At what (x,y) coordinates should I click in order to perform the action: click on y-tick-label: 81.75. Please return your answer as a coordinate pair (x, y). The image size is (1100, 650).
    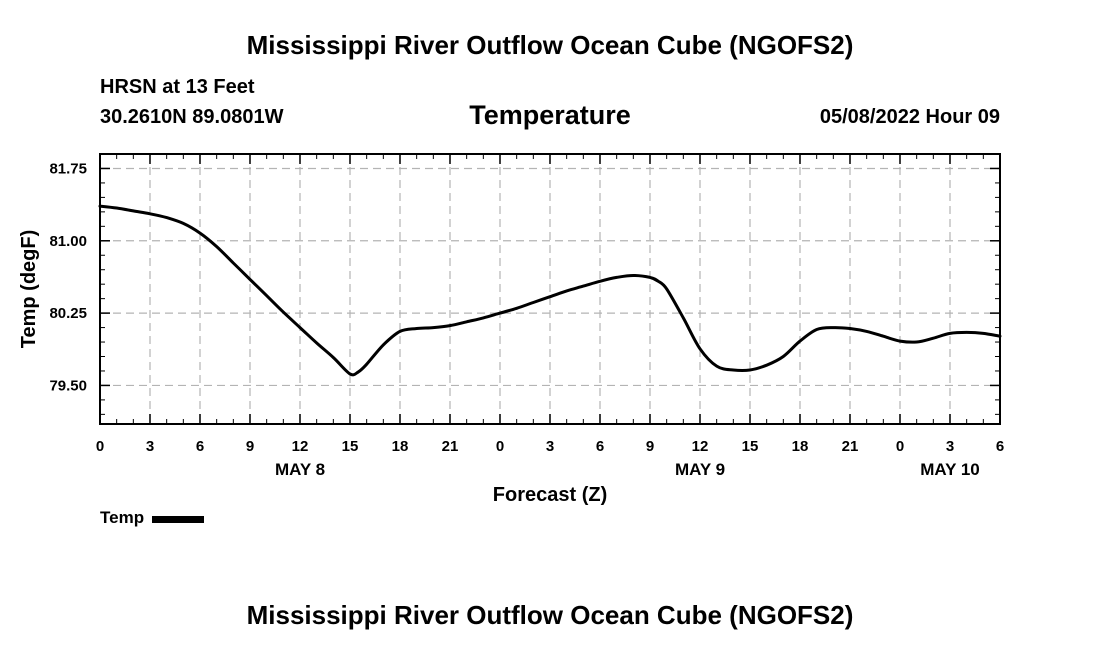
    Looking at the image, I should click on (68, 168).